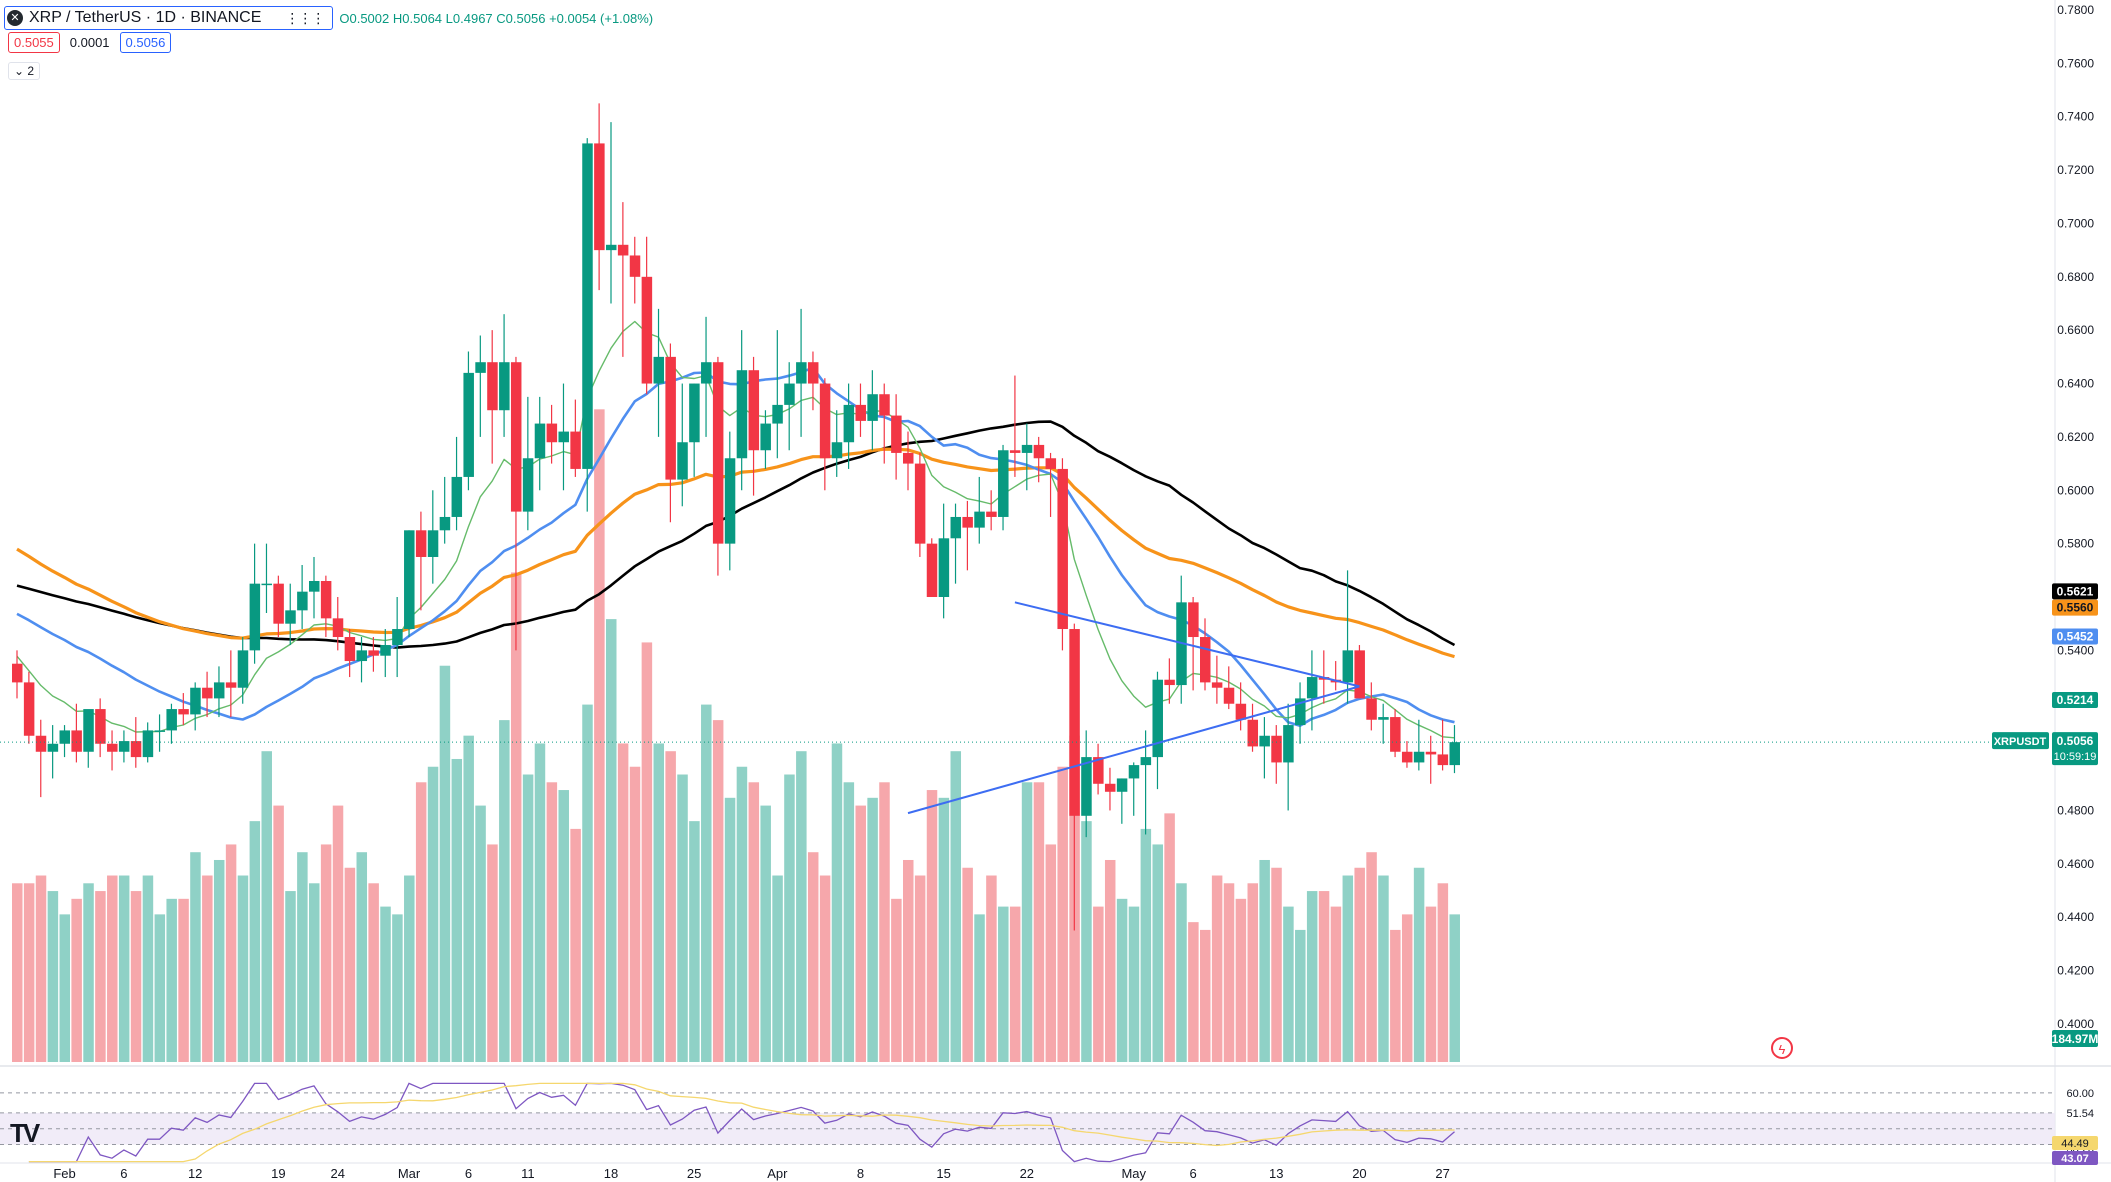 The width and height of the screenshot is (2111, 1182). I want to click on volume-tag, so click(2075, 1038).